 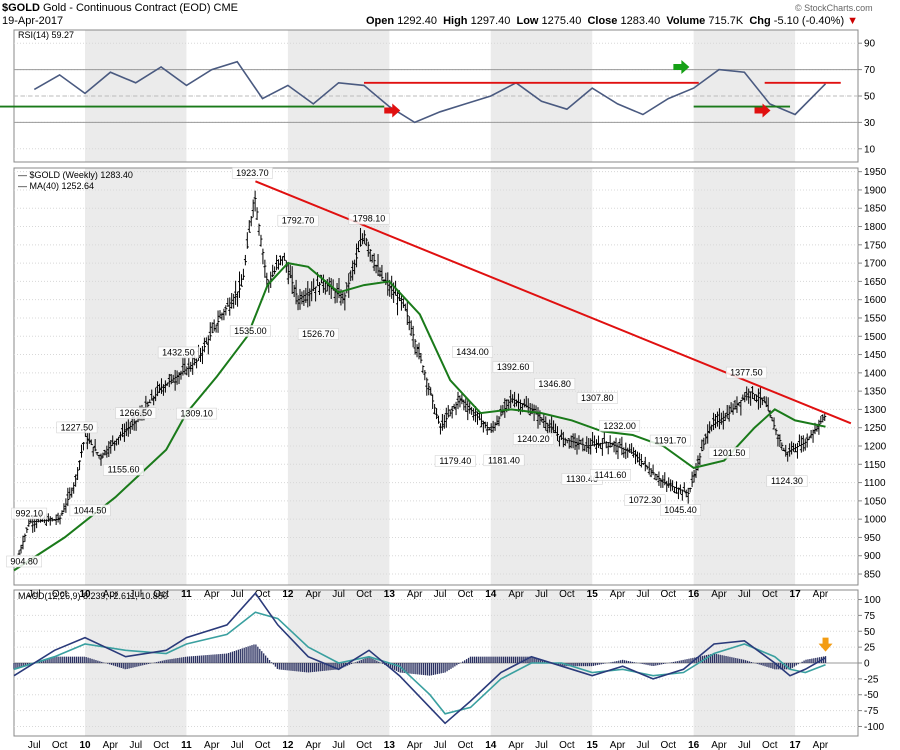 I want to click on y-tick-label: 75, so click(x=870, y=616).